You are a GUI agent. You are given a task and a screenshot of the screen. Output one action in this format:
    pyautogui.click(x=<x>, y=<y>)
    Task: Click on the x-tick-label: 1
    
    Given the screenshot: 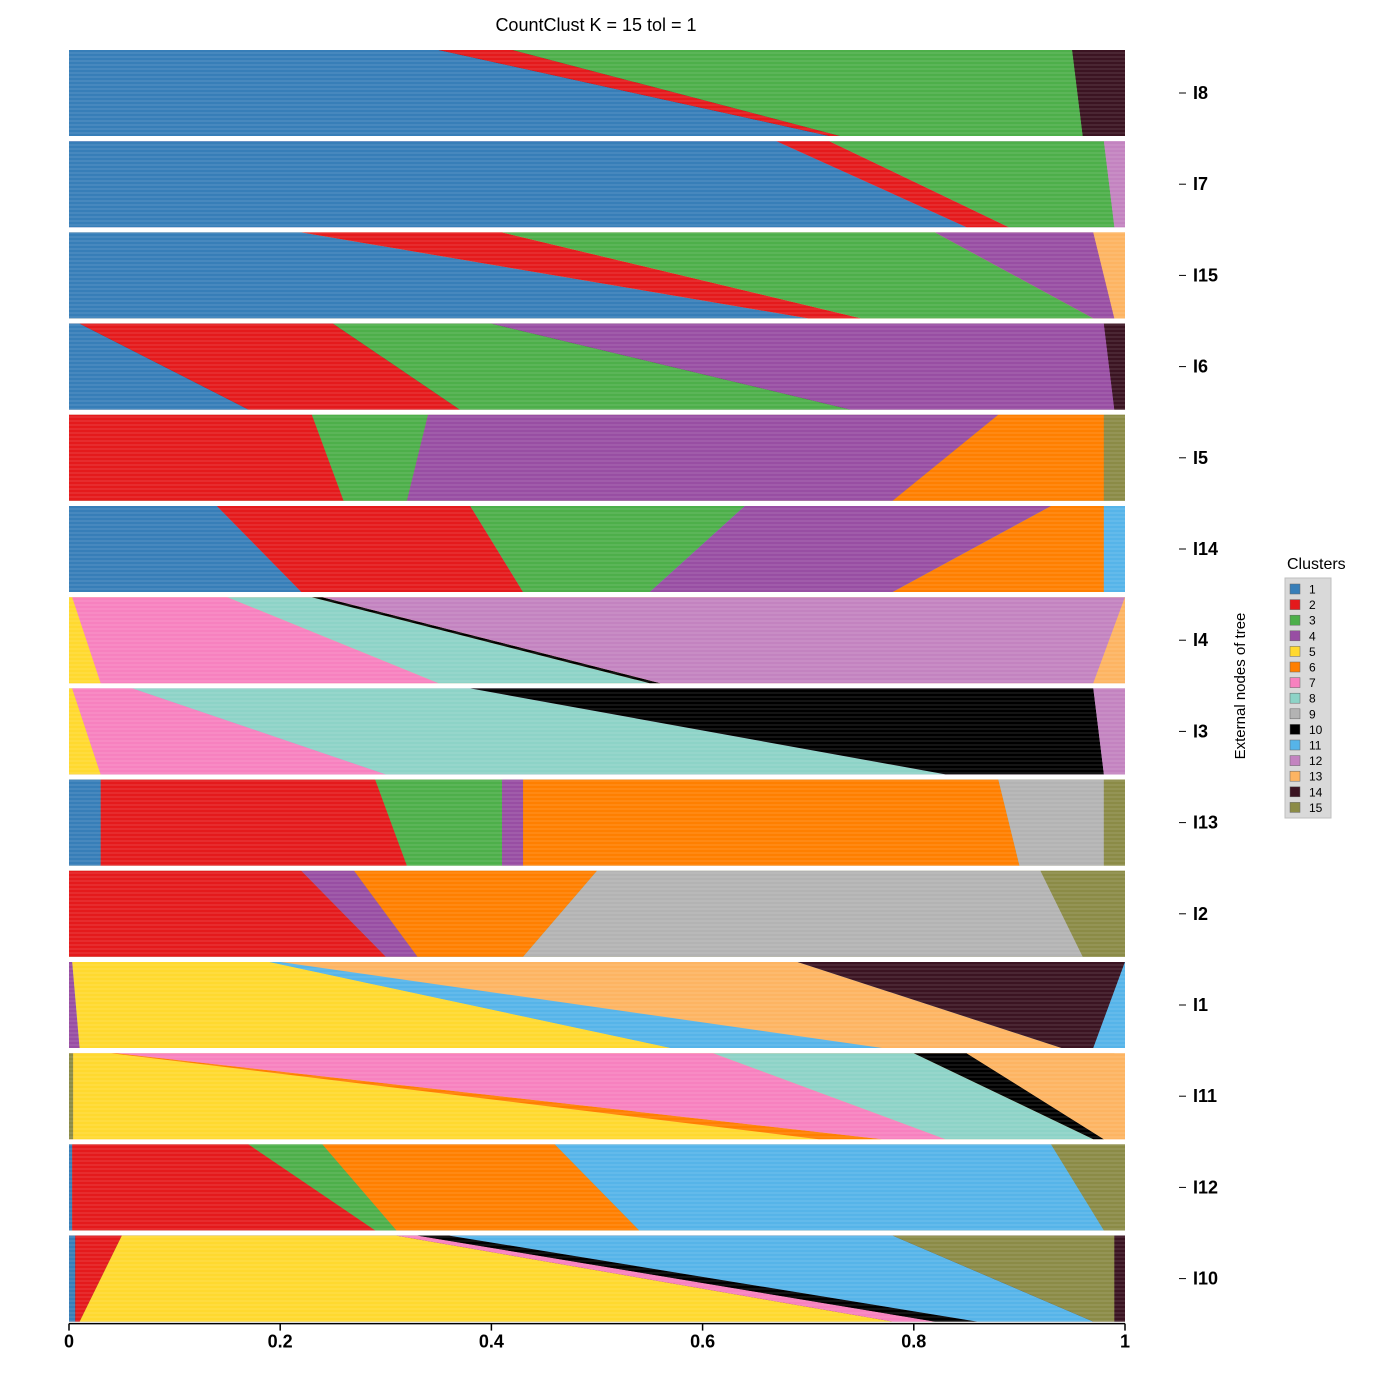 What is the action you would take?
    pyautogui.click(x=1125, y=1342)
    